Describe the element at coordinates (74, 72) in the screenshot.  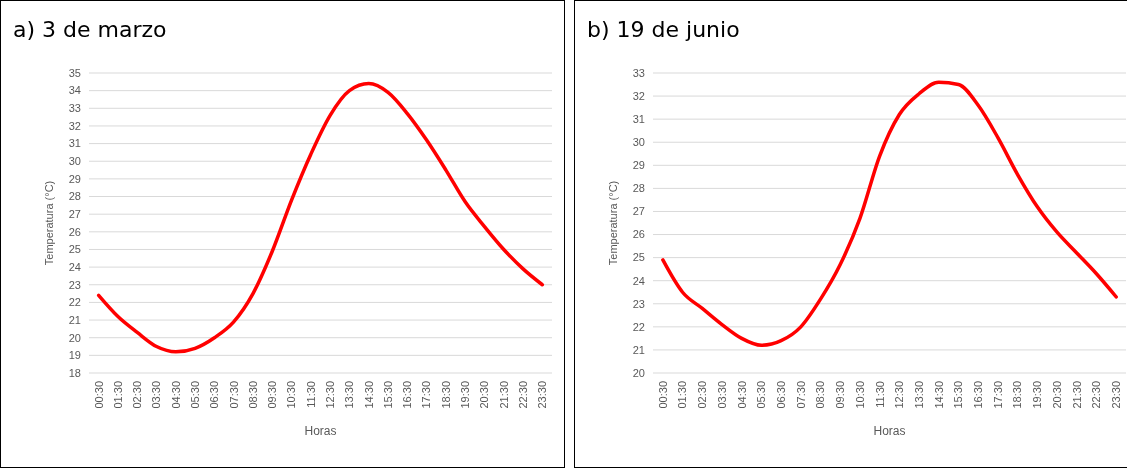
I see `y-tick-label: 35` at that location.